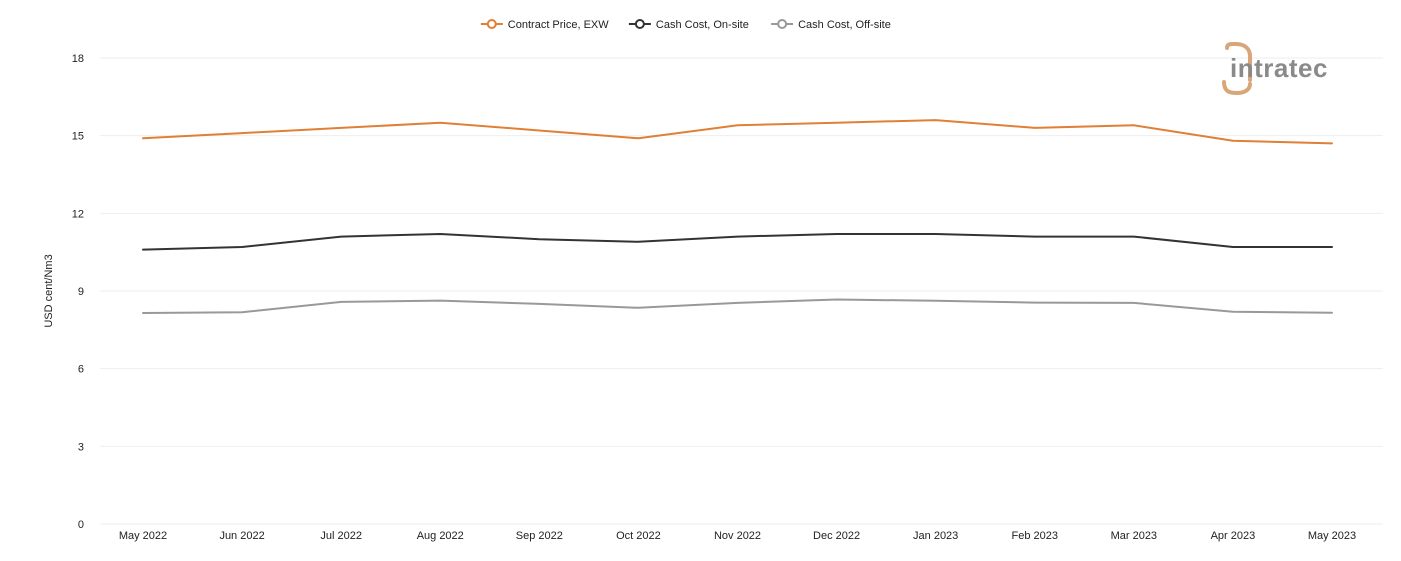 This screenshot has height=561, width=1401. I want to click on x-tick-label: Apr 2023, so click(1233, 536).